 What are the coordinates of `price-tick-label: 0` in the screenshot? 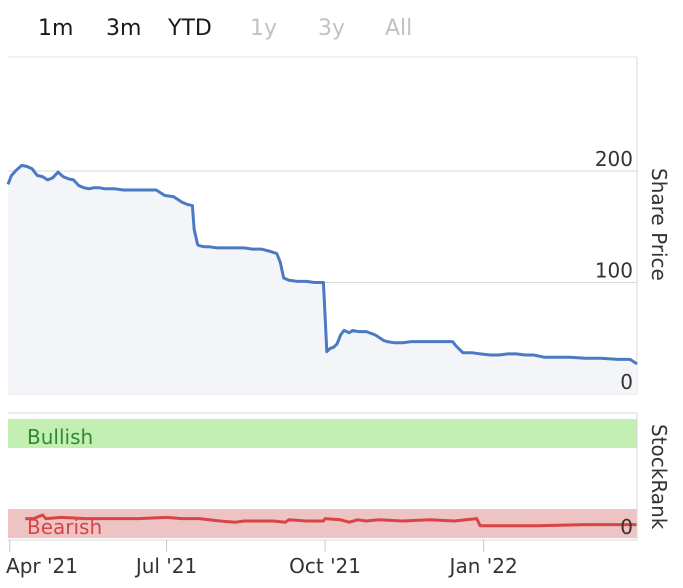 It's located at (626, 382).